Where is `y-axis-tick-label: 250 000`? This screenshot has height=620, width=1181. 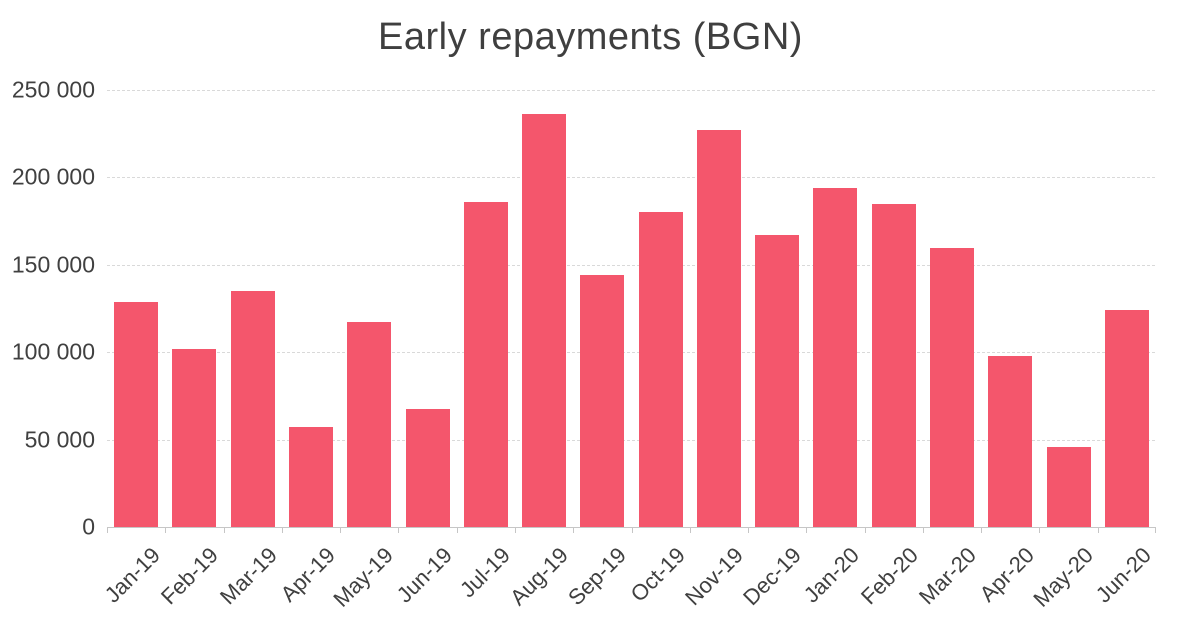 y-axis-tick-label: 250 000 is located at coordinates (53, 89).